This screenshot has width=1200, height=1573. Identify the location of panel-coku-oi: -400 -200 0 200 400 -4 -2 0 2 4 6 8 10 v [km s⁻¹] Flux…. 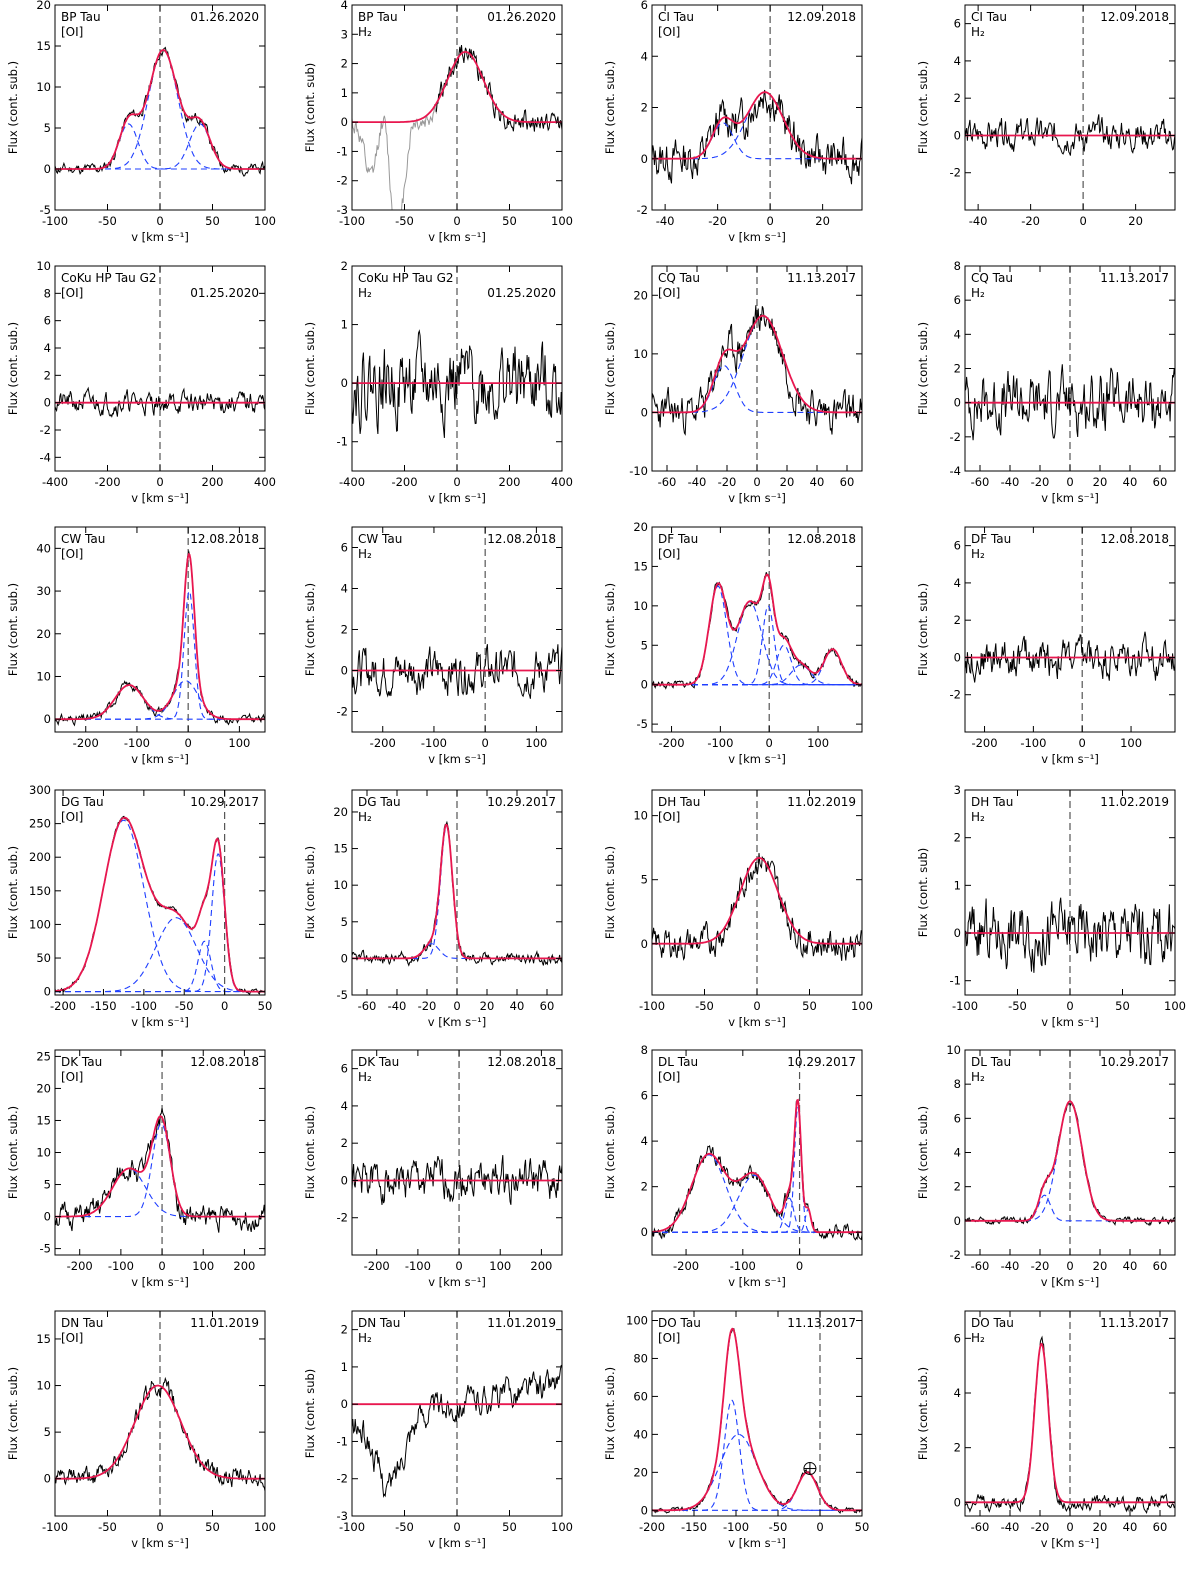
(141, 382).